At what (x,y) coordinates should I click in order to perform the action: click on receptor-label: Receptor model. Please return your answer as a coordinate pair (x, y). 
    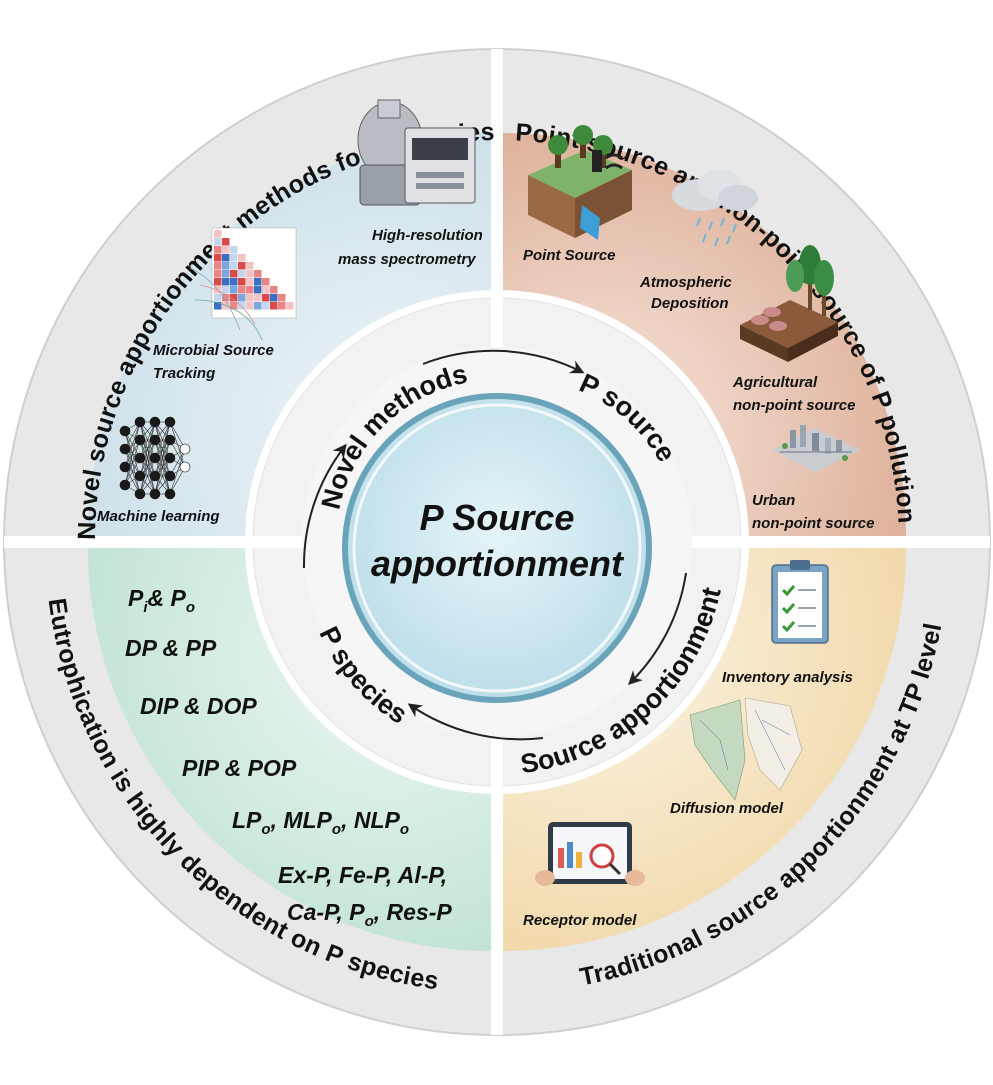
    Looking at the image, I should click on (580, 920).